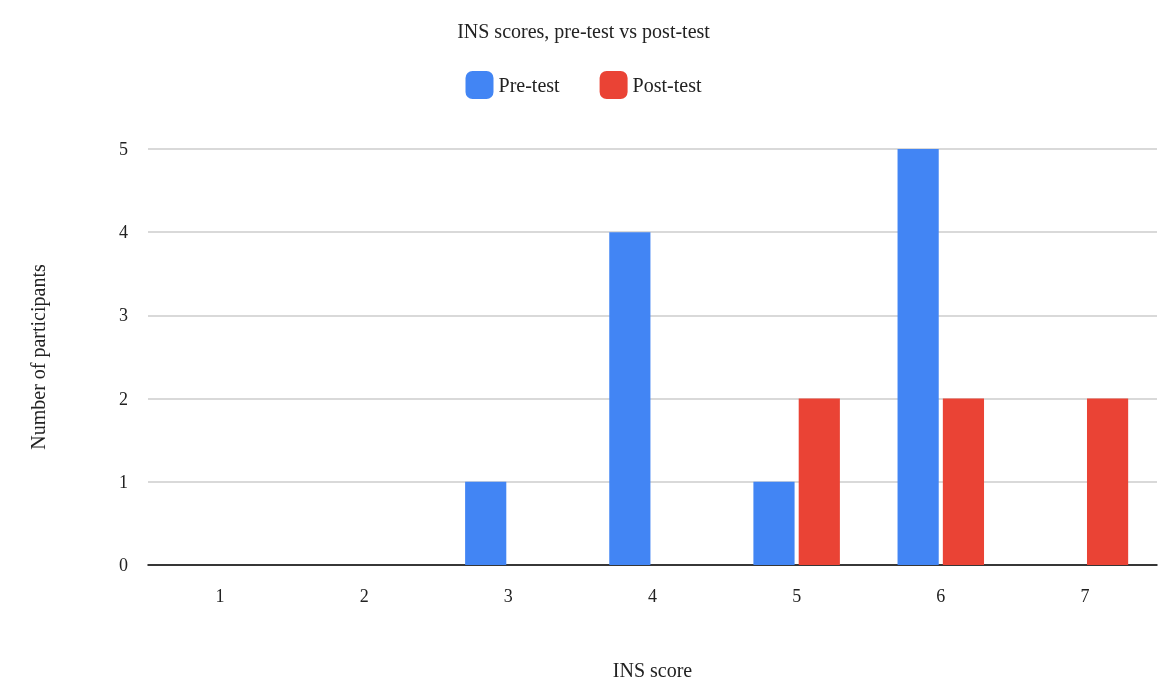  I want to click on x-axis-title: INS score, so click(652, 670).